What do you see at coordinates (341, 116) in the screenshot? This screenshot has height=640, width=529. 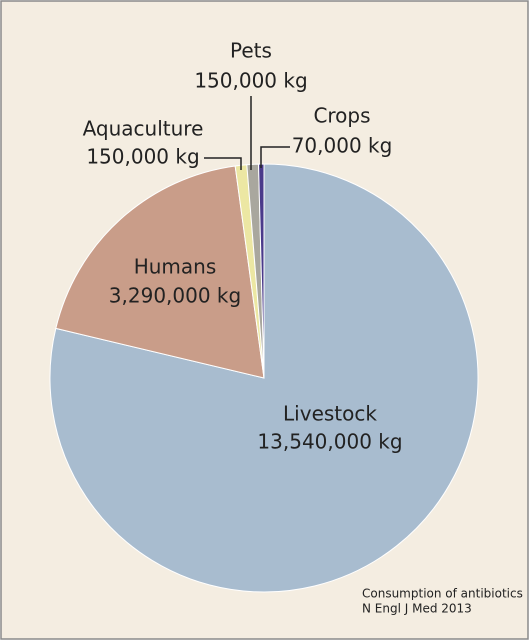 I see `slice-label: Crops` at bounding box center [341, 116].